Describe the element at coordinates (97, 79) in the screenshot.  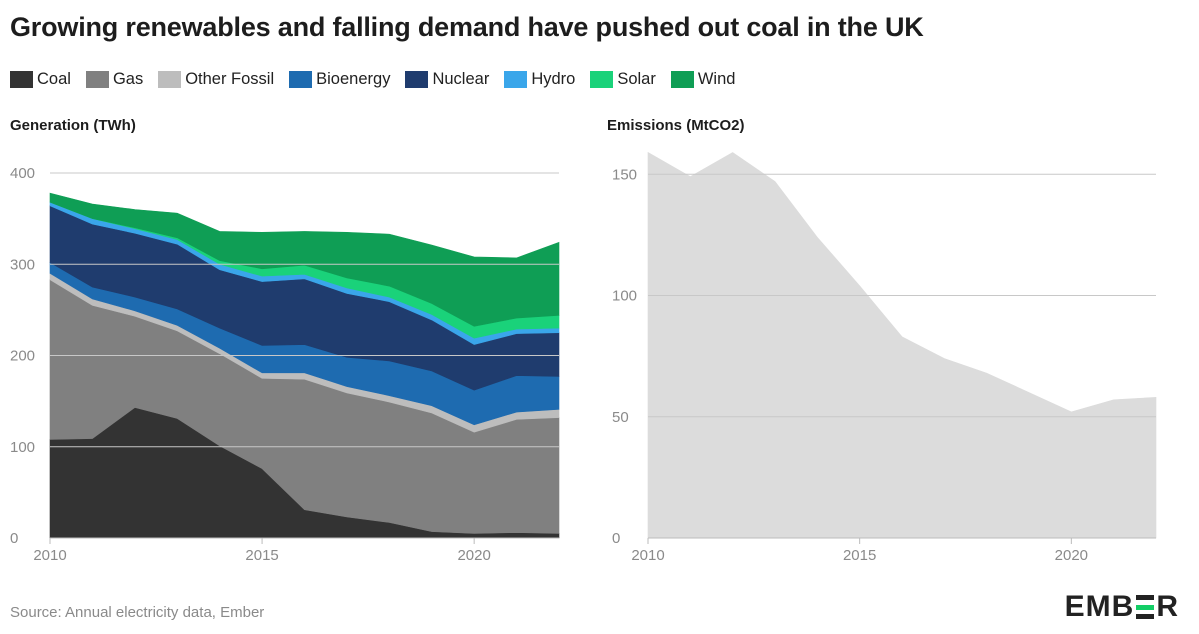
I see `legend-swatch-gas` at that location.